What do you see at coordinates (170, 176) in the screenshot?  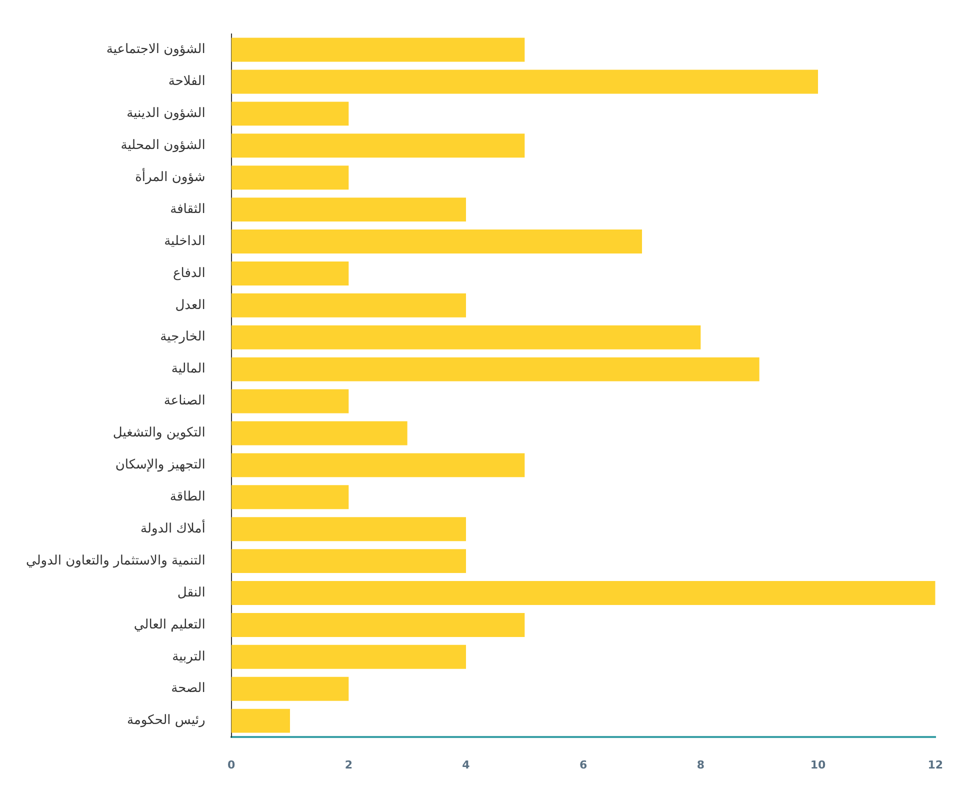 I see `y-tick-label: شؤون المرأة` at bounding box center [170, 176].